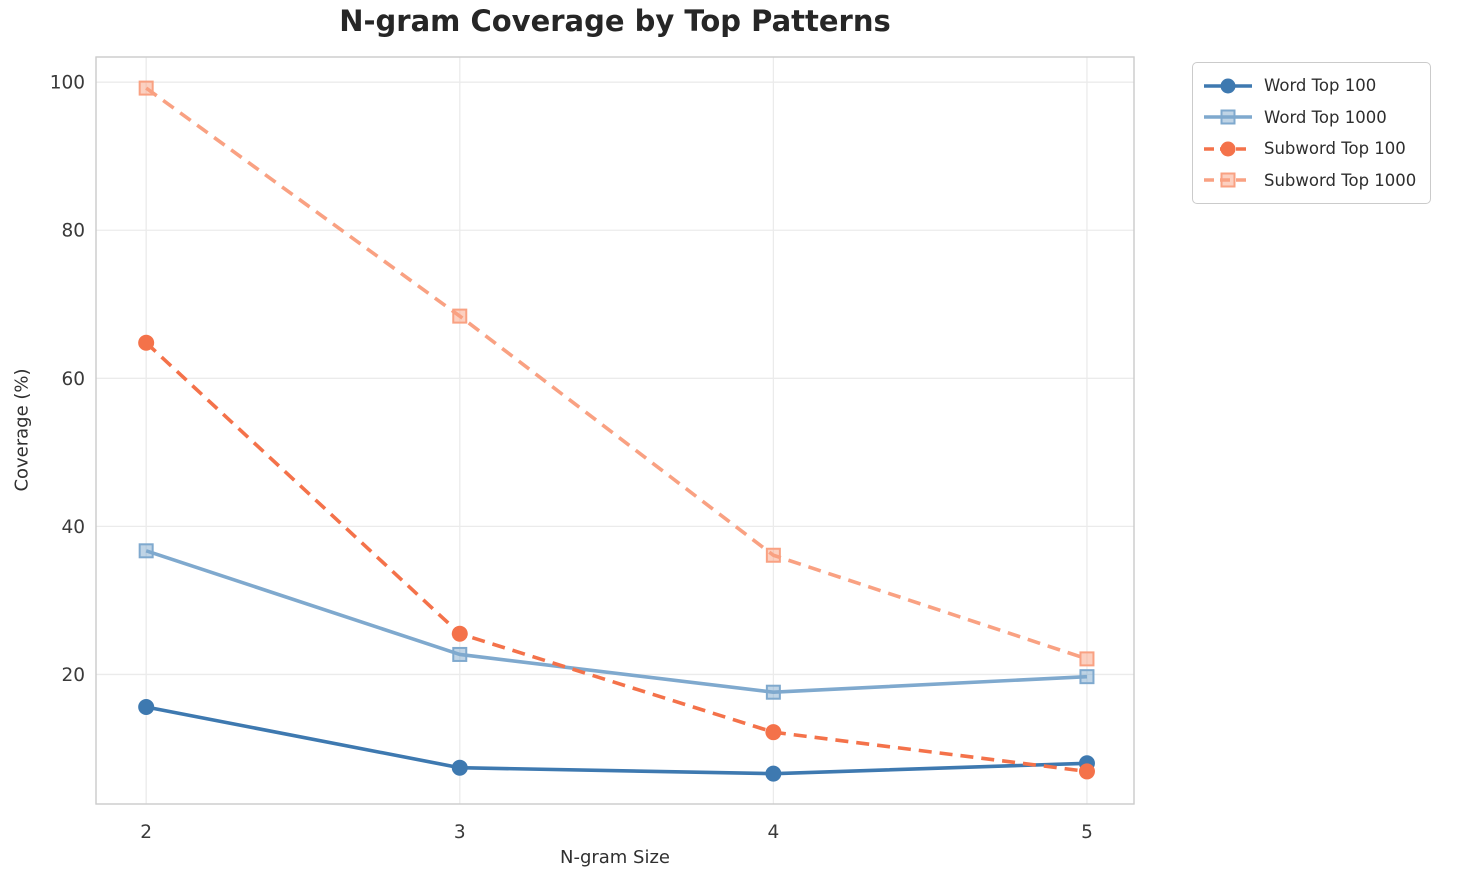 The image size is (1478, 885). Describe the element at coordinates (146, 342) in the screenshot. I see `marker-subword-top-100-x2` at that location.